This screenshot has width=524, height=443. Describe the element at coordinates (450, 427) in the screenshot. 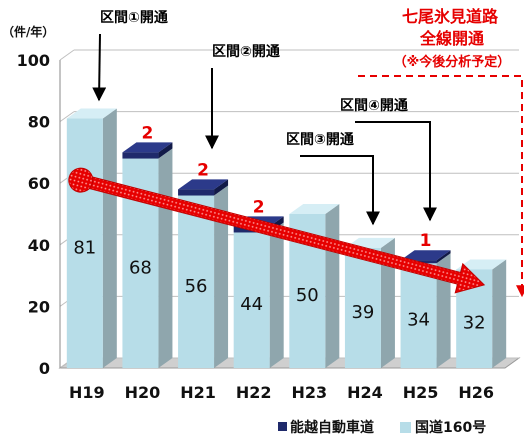

I see `legend-label: 国道160号` at that location.